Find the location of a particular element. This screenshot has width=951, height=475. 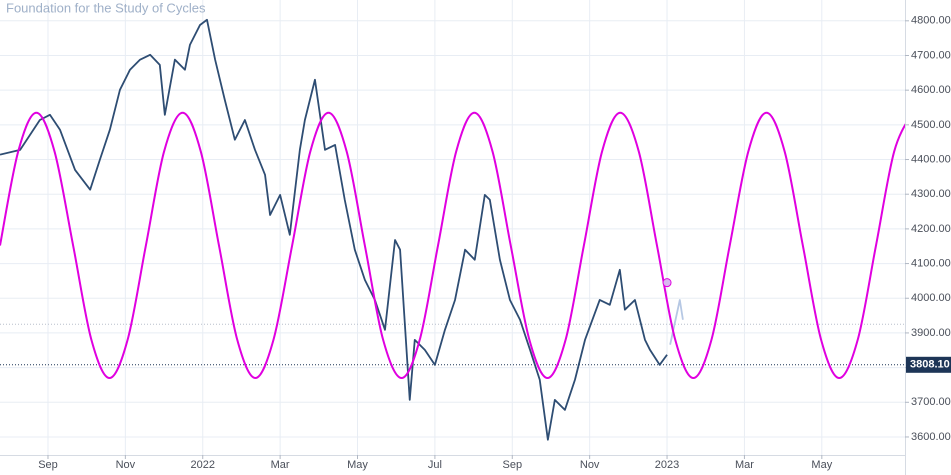

y-tick-label: 4000.00 is located at coordinates (931, 298).